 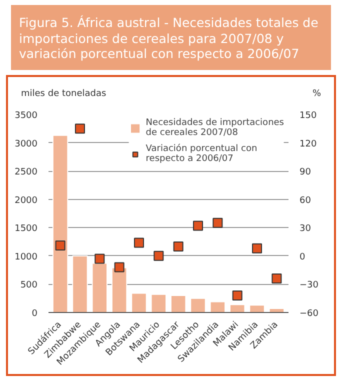 What do you see at coordinates (316, 94) in the screenshot?
I see `y2-axis-title: %` at bounding box center [316, 94].